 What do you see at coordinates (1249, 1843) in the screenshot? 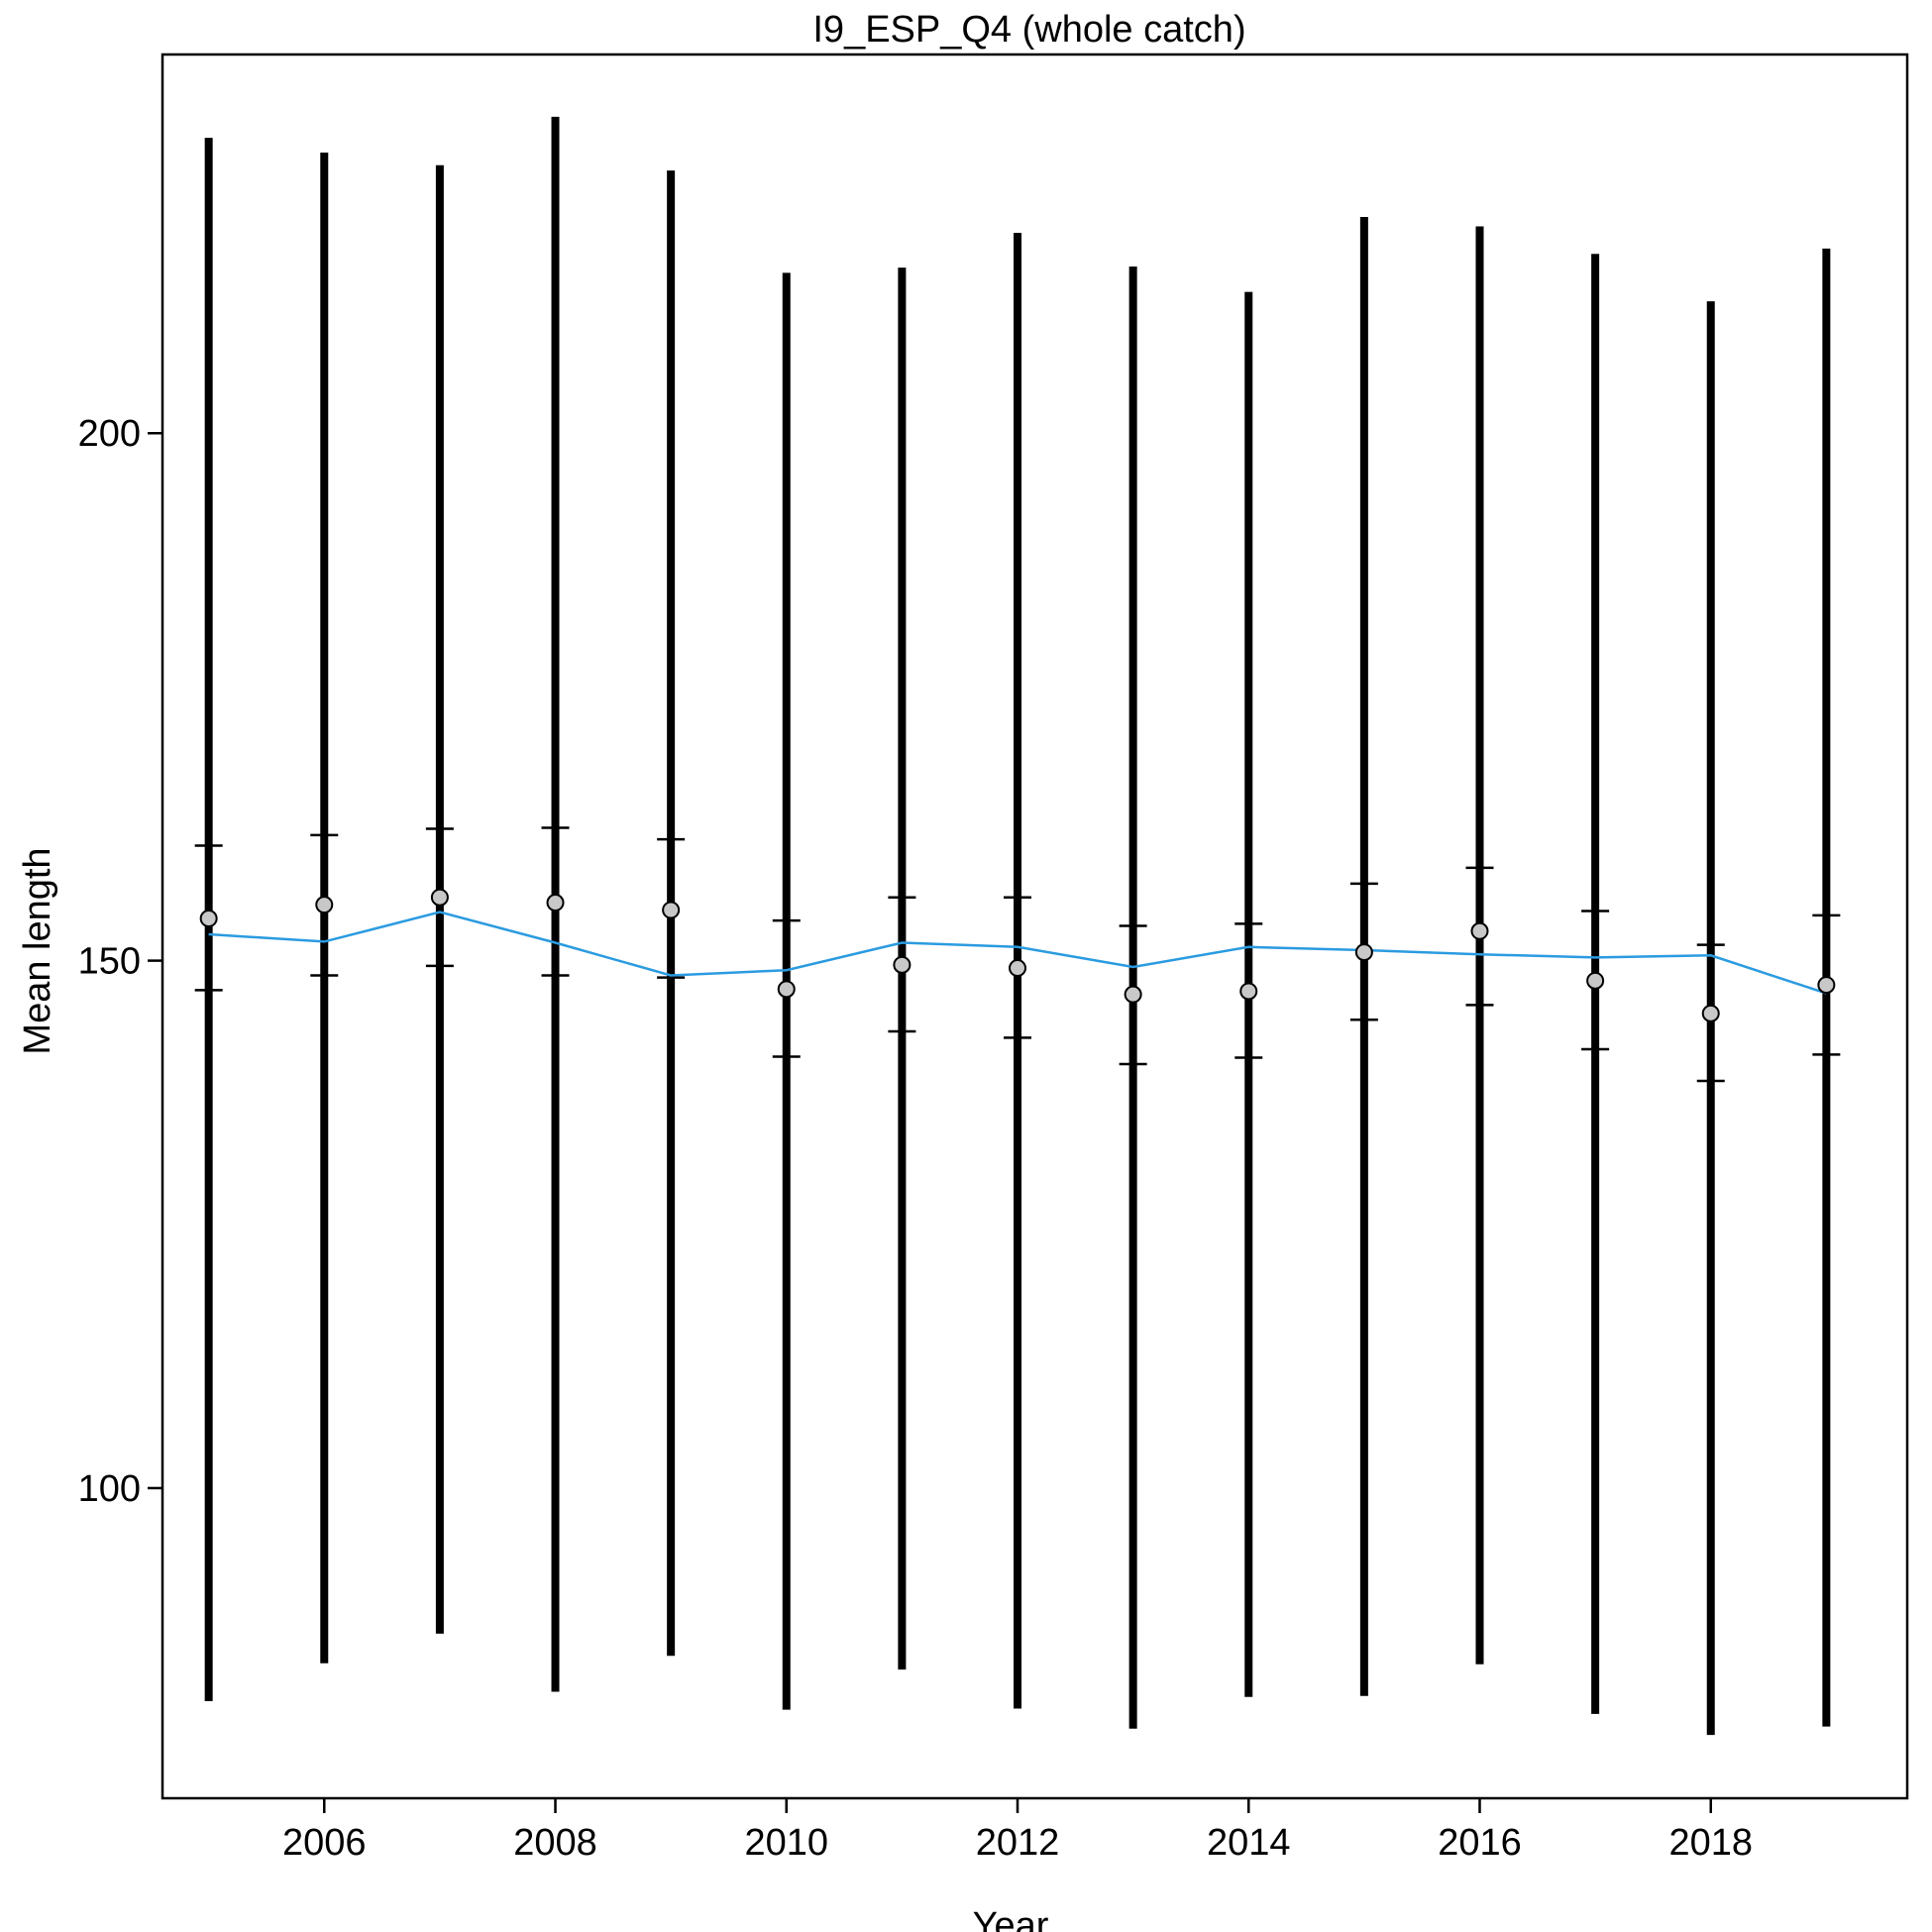
I see `x-tick-label: 2014` at bounding box center [1249, 1843].